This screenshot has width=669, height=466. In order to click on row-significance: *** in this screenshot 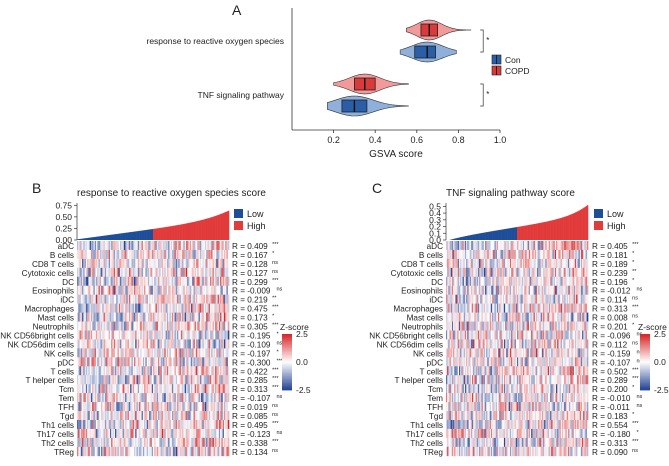, I will do `click(275, 388)`.